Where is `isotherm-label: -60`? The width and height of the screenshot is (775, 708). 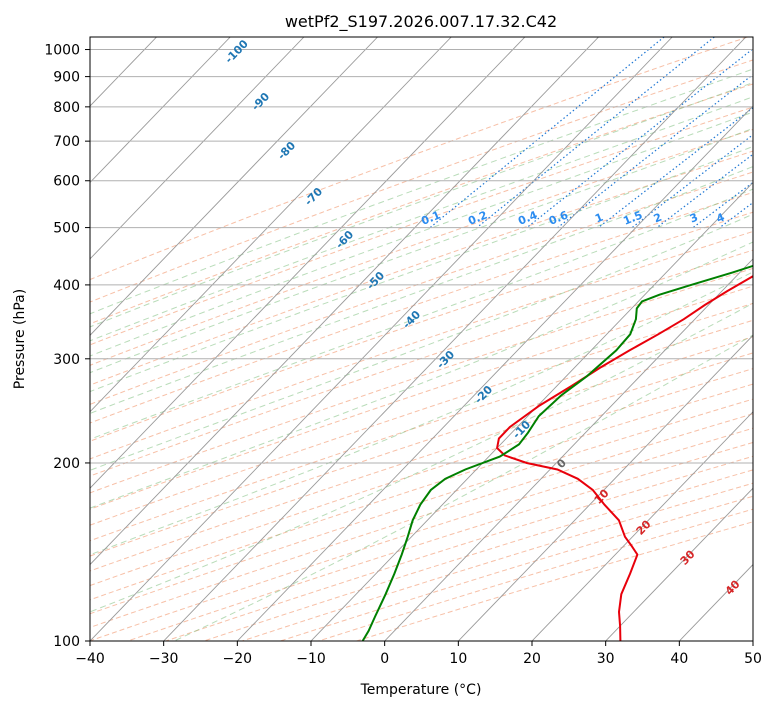
isotherm-label: -60 is located at coordinates (344, 240).